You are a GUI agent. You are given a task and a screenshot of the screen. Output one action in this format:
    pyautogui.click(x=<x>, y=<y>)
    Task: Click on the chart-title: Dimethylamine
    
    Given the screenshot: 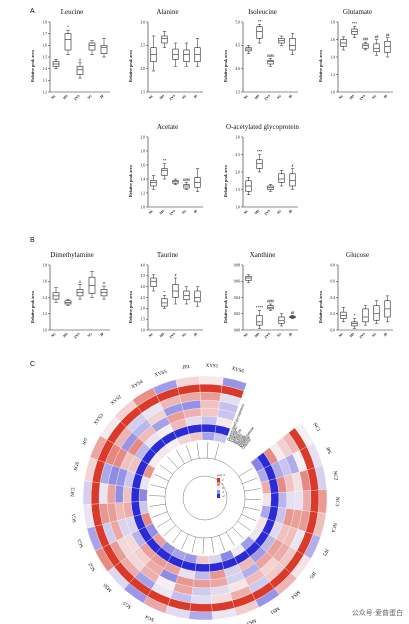 What is the action you would take?
    pyautogui.click(x=72, y=255)
    